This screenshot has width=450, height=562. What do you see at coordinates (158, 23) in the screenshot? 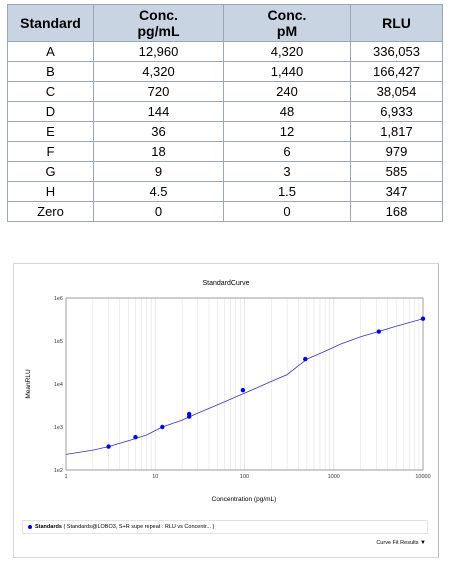
I see `header-conc-pgml: Conc. pg/mL` at bounding box center [158, 23].